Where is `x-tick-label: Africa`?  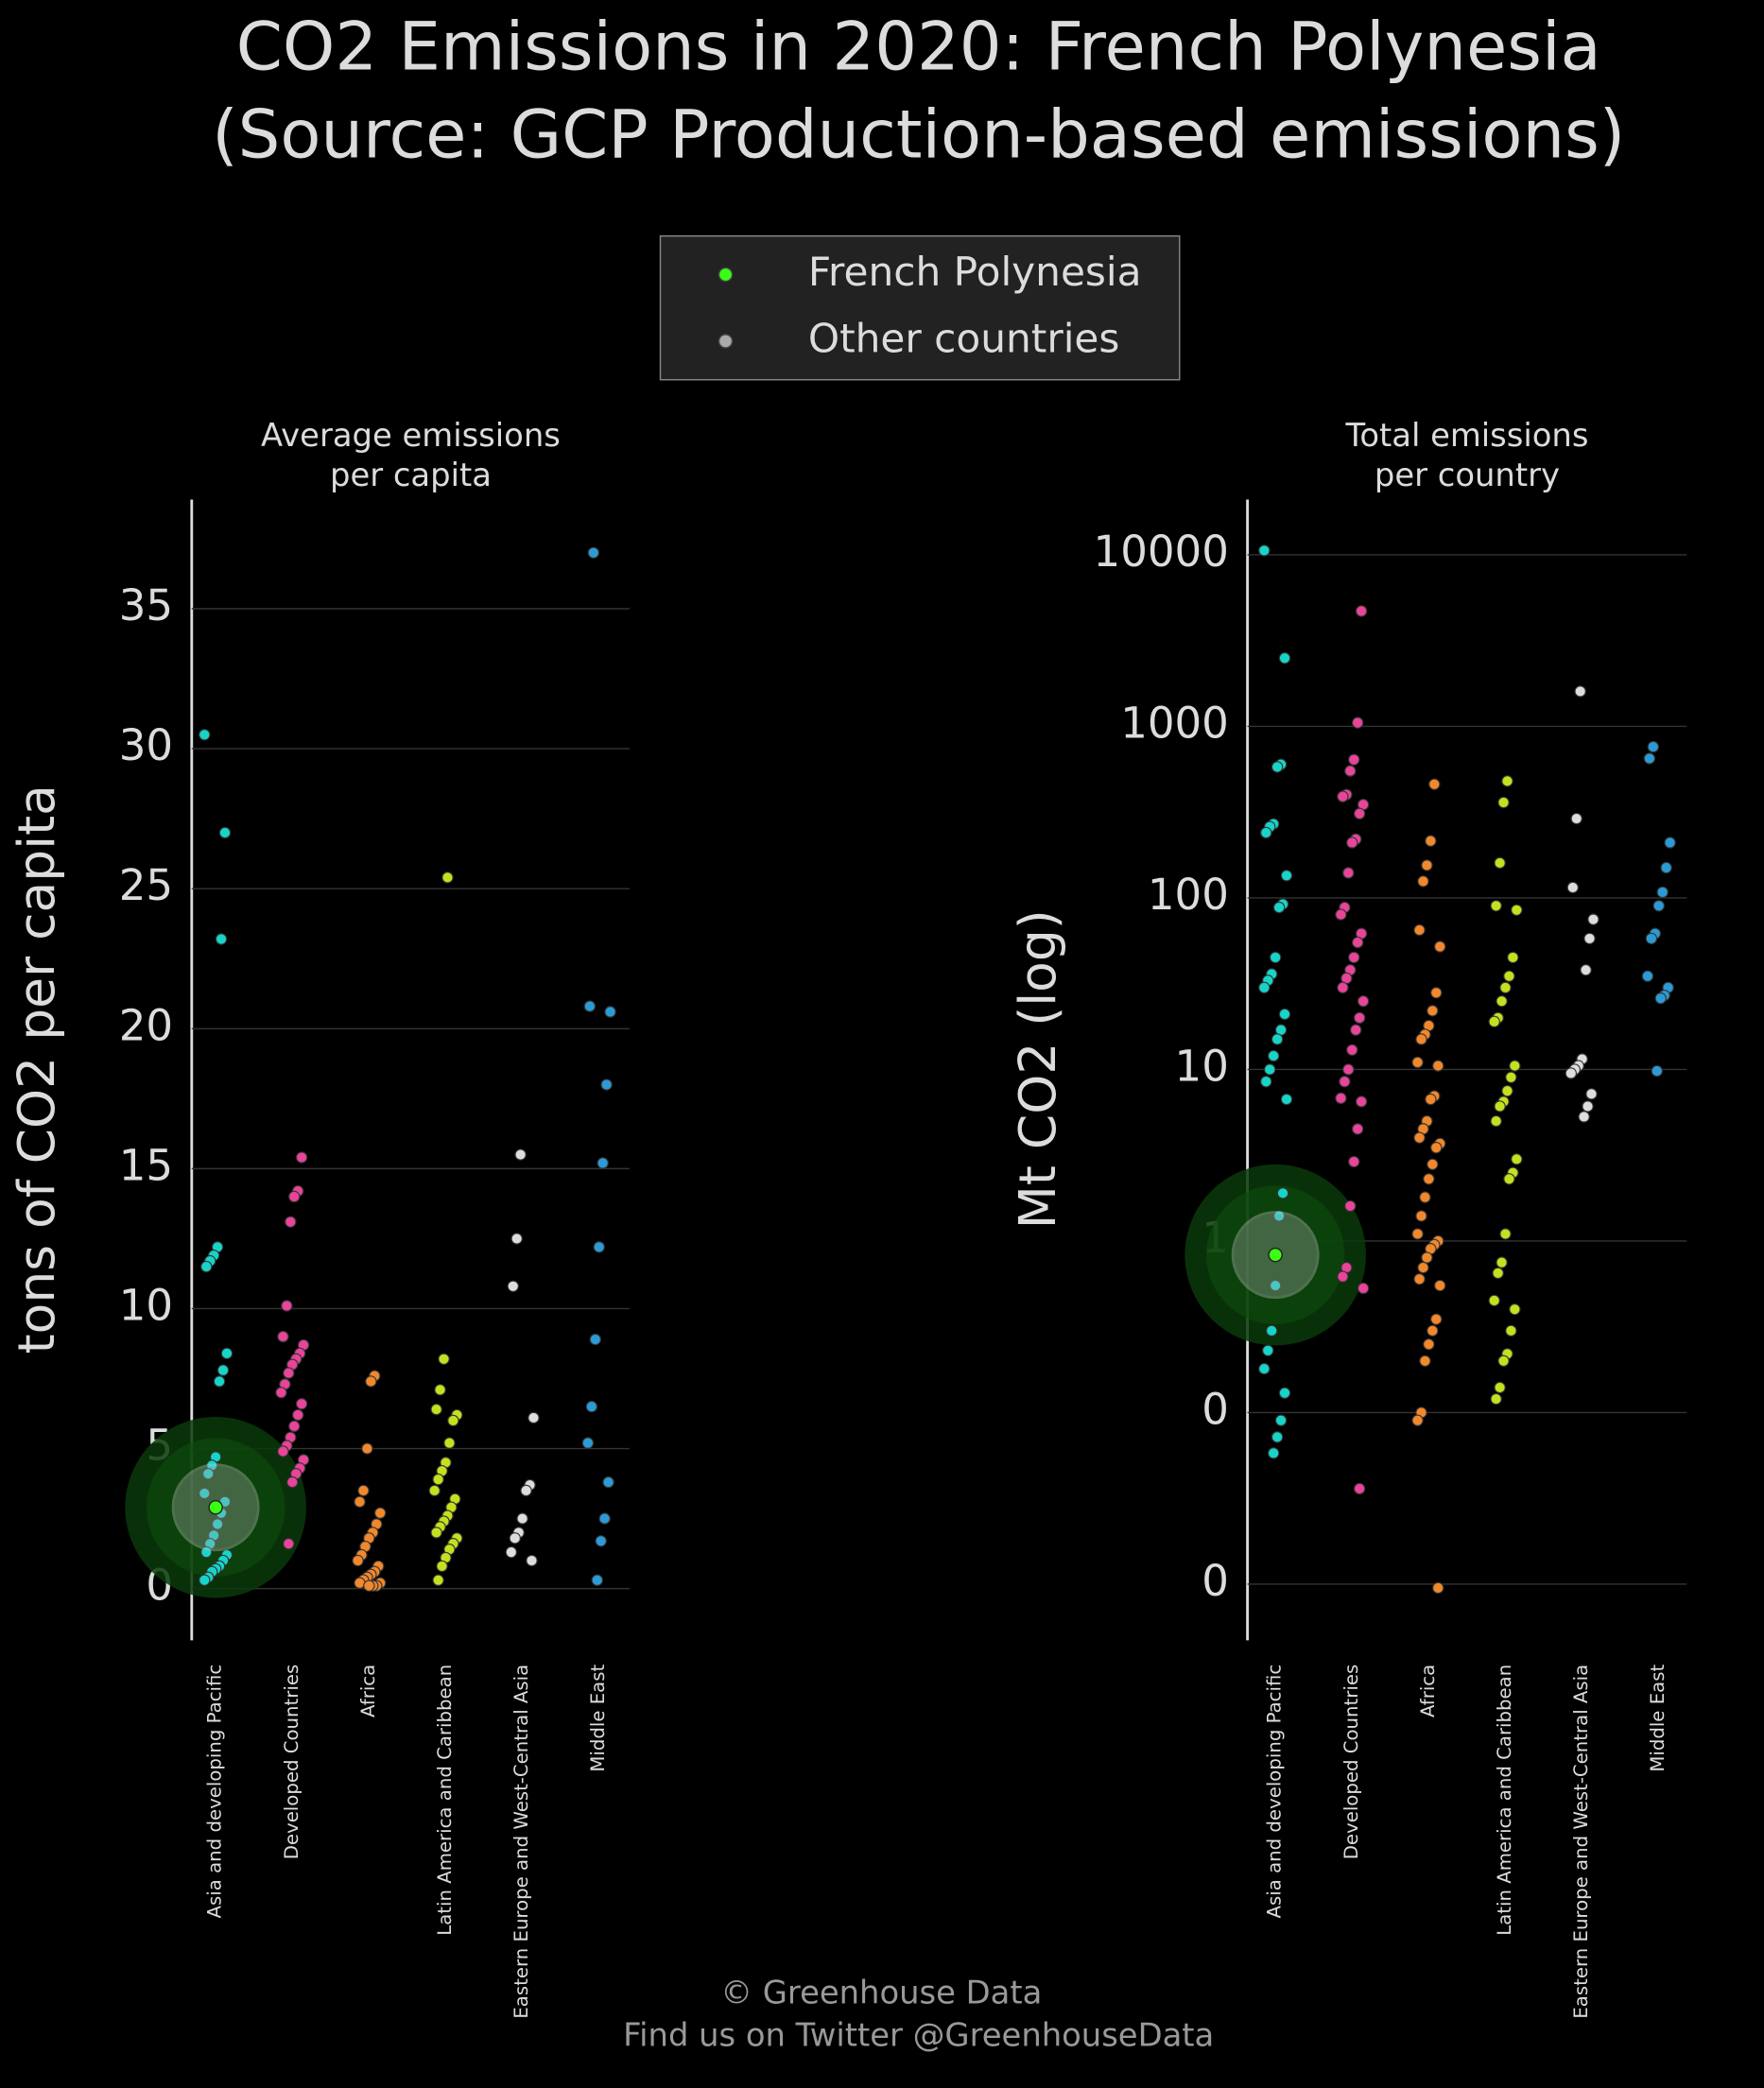 x-tick-label: Africa is located at coordinates (1428, 1691).